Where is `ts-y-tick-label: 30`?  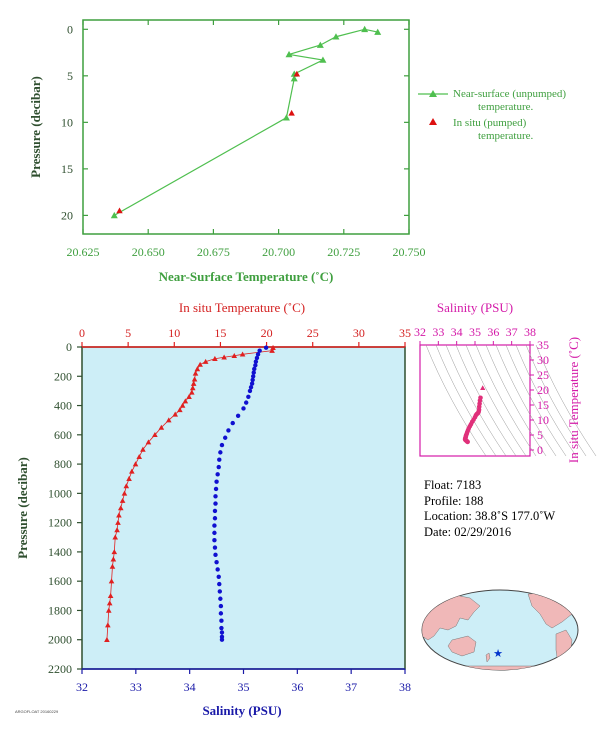
ts-y-tick-label: 30 is located at coordinates (543, 360).